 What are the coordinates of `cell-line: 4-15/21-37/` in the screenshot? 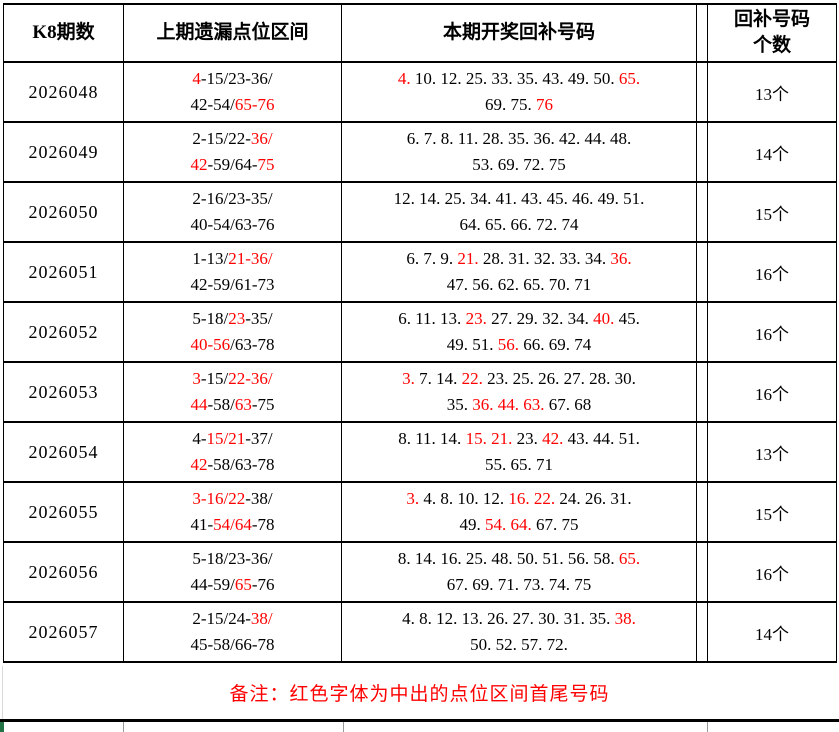 It's located at (233, 439).